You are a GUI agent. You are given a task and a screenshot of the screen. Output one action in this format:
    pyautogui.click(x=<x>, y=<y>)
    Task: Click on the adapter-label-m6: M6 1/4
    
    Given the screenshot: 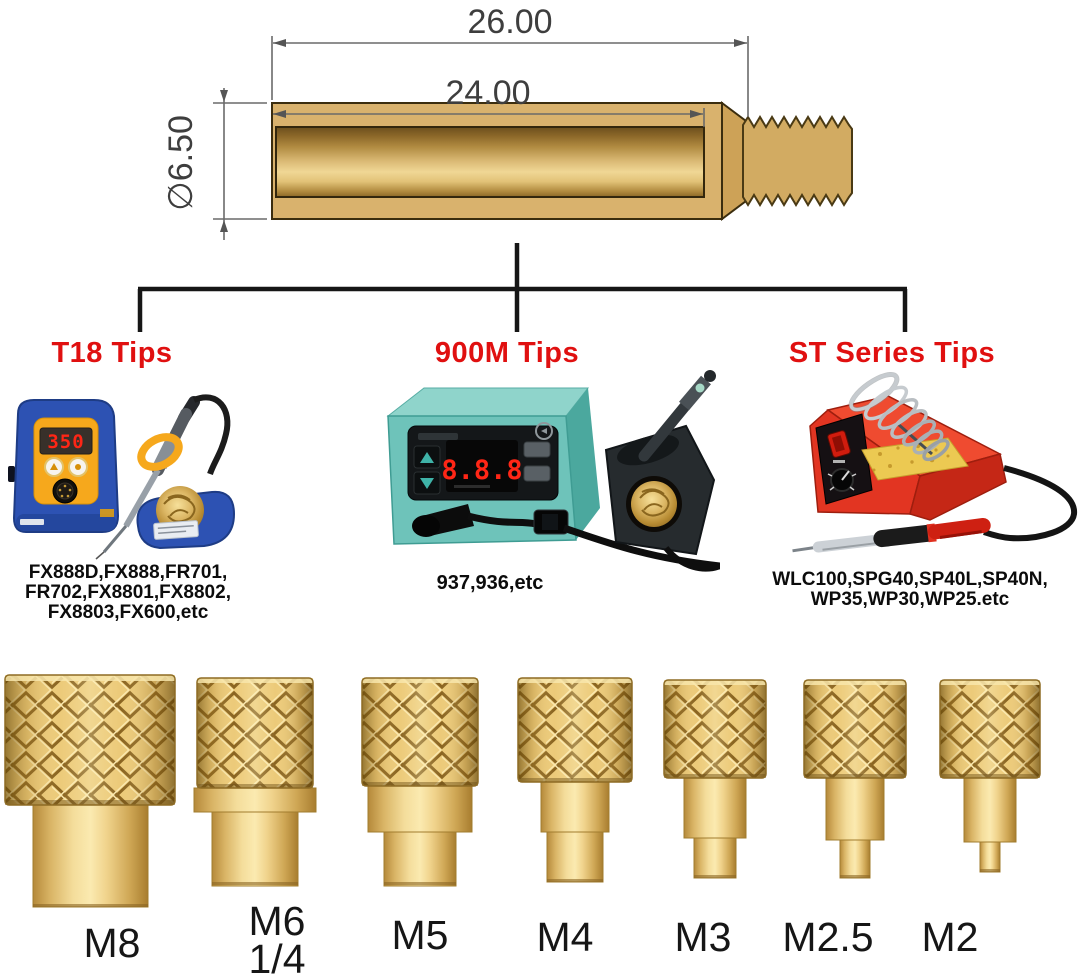 What is the action you would take?
    pyautogui.click(x=277, y=937)
    